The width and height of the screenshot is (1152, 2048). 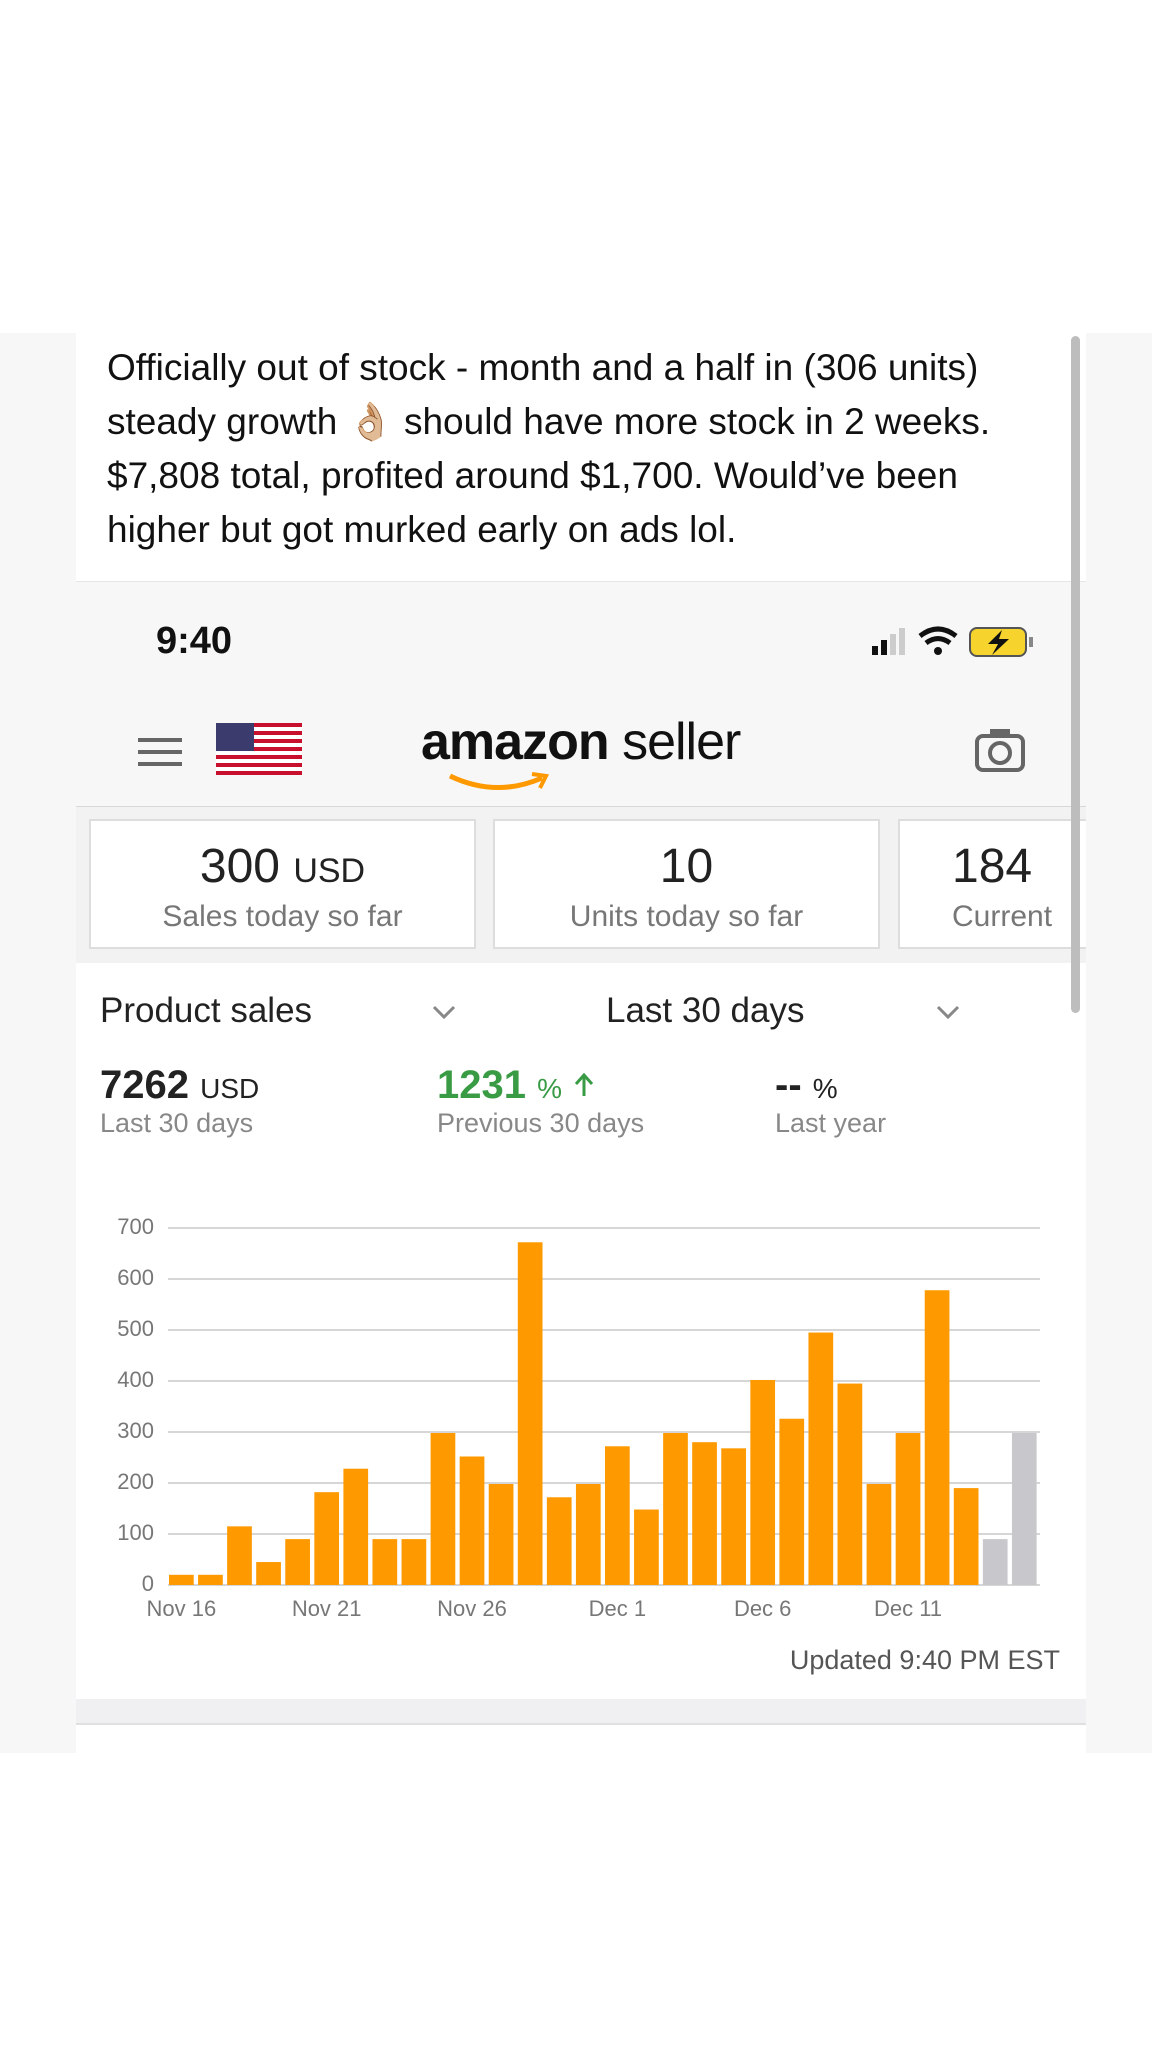 What do you see at coordinates (617, 1608) in the screenshot?
I see `x-tick-label: Dec 1` at bounding box center [617, 1608].